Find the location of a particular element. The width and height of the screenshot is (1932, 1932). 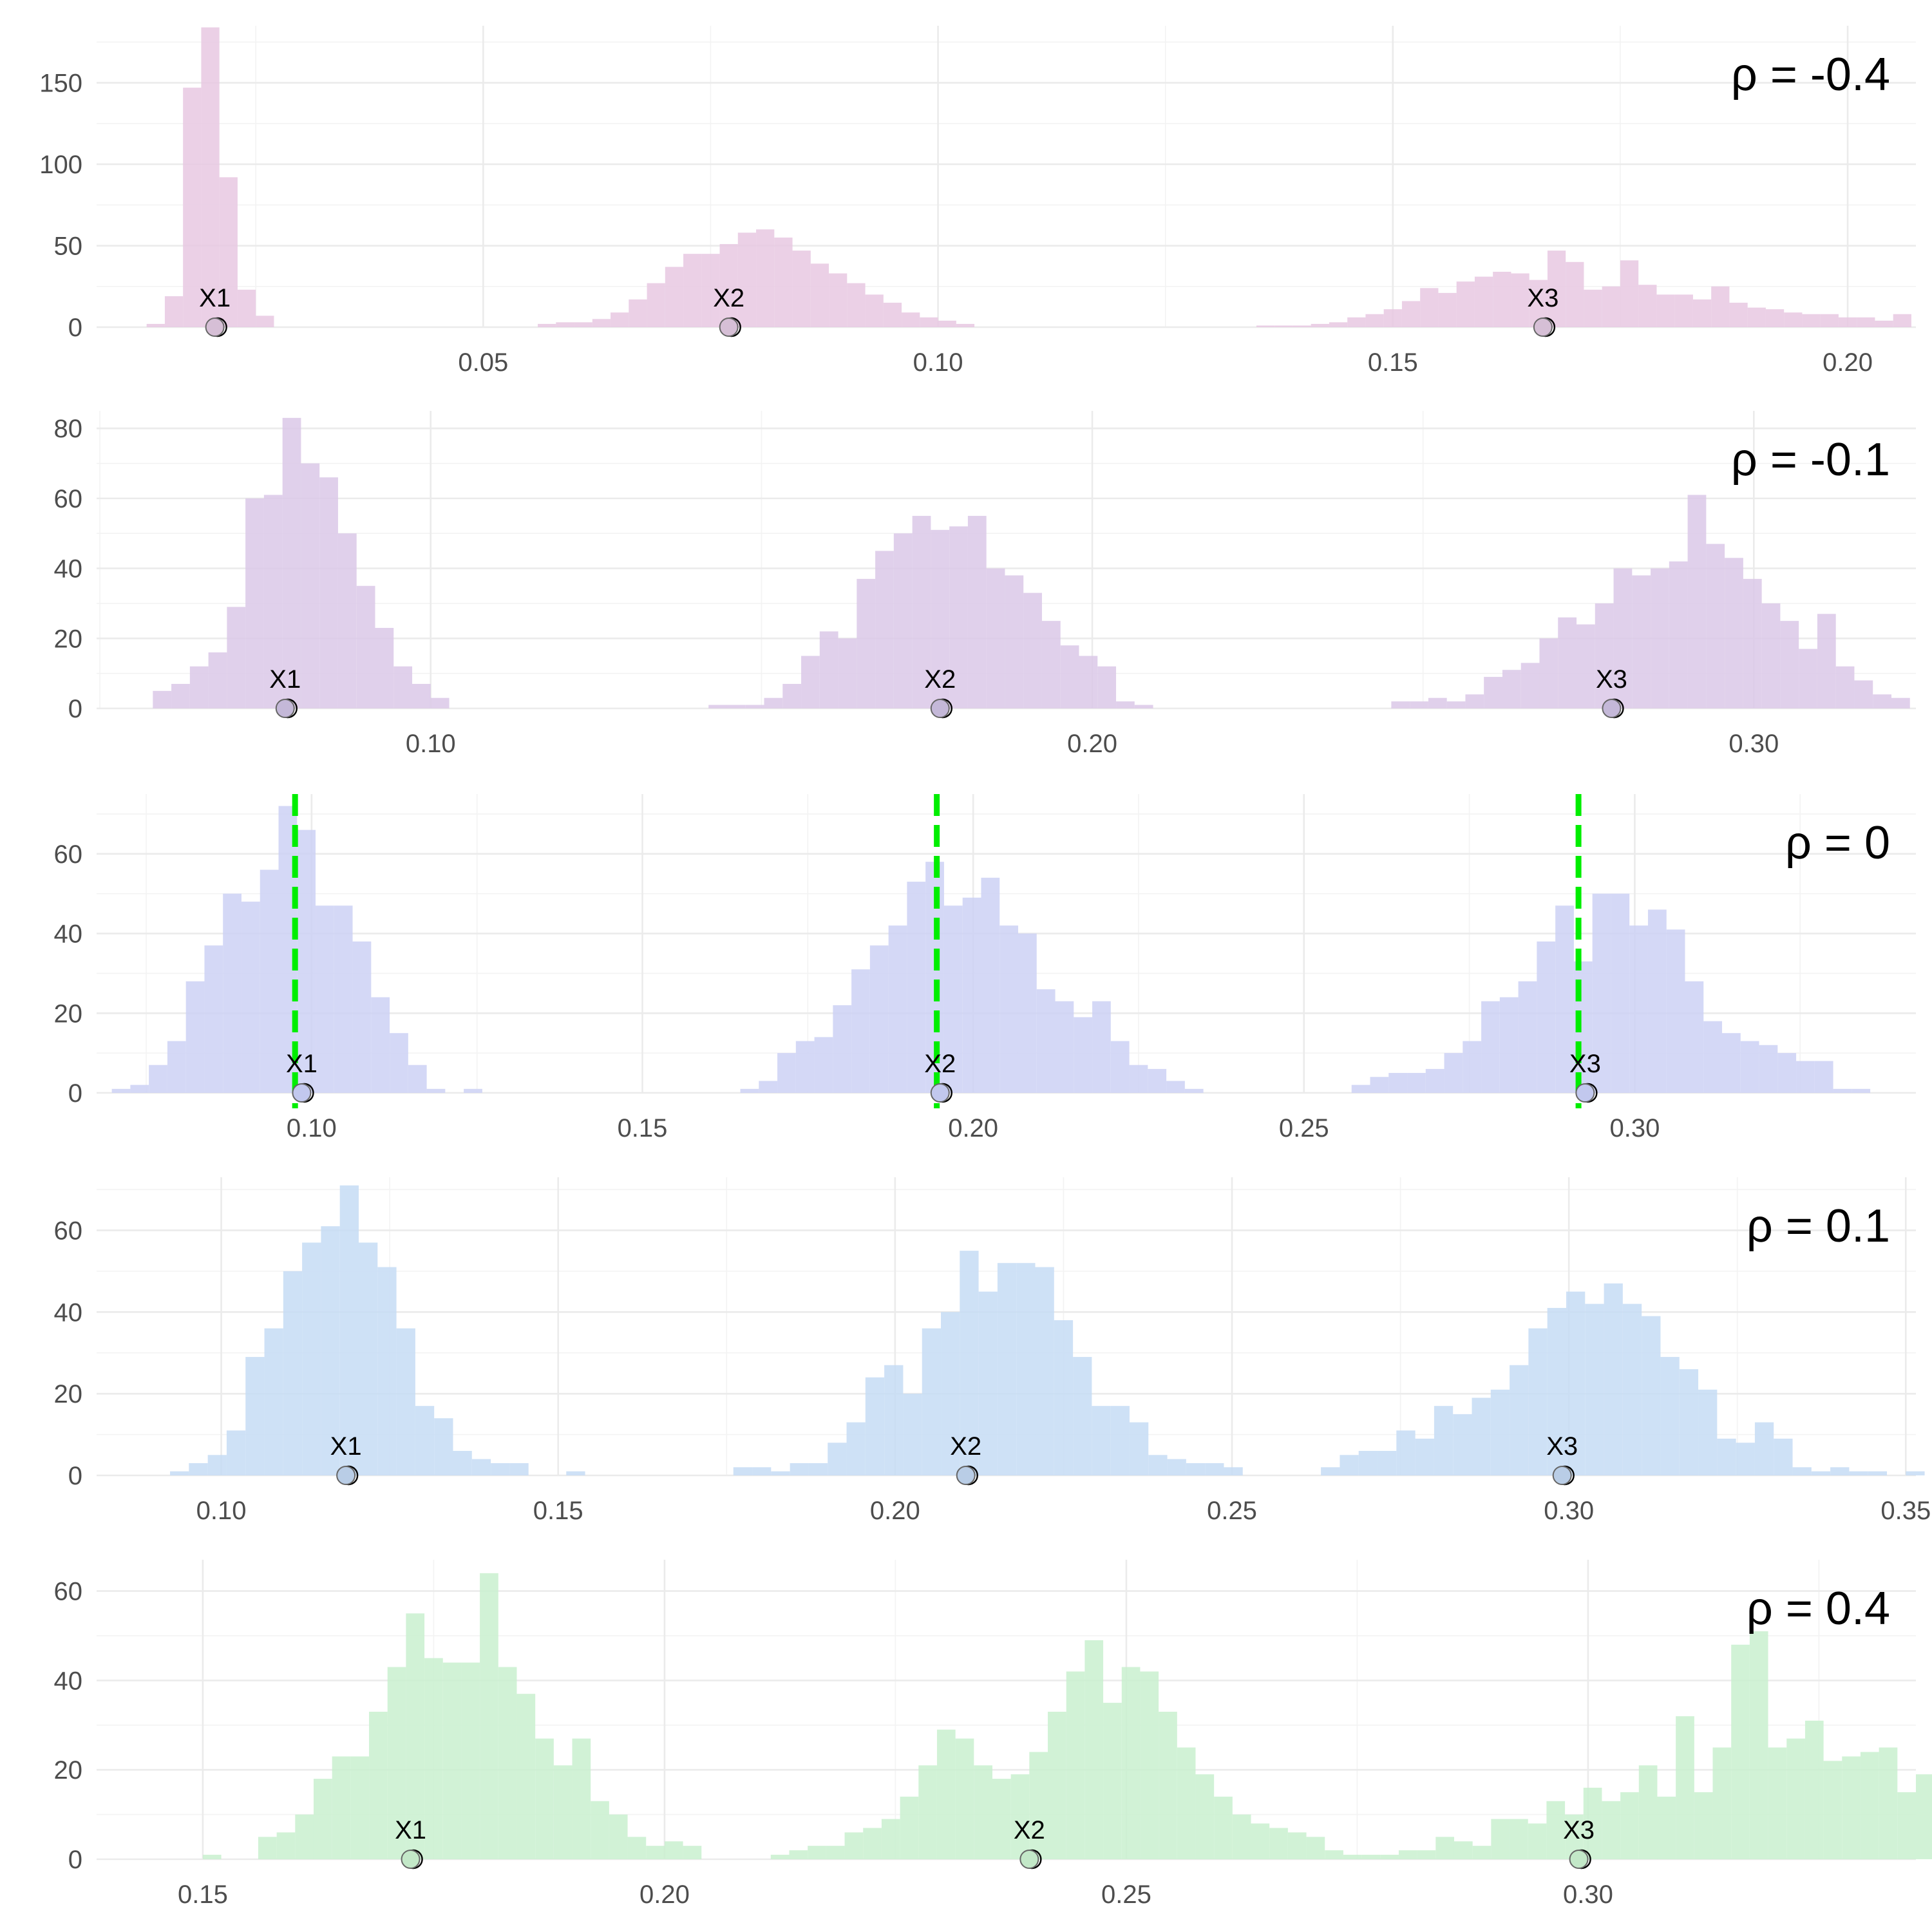

x-tick-label: 0.35 is located at coordinates (1905, 1511).